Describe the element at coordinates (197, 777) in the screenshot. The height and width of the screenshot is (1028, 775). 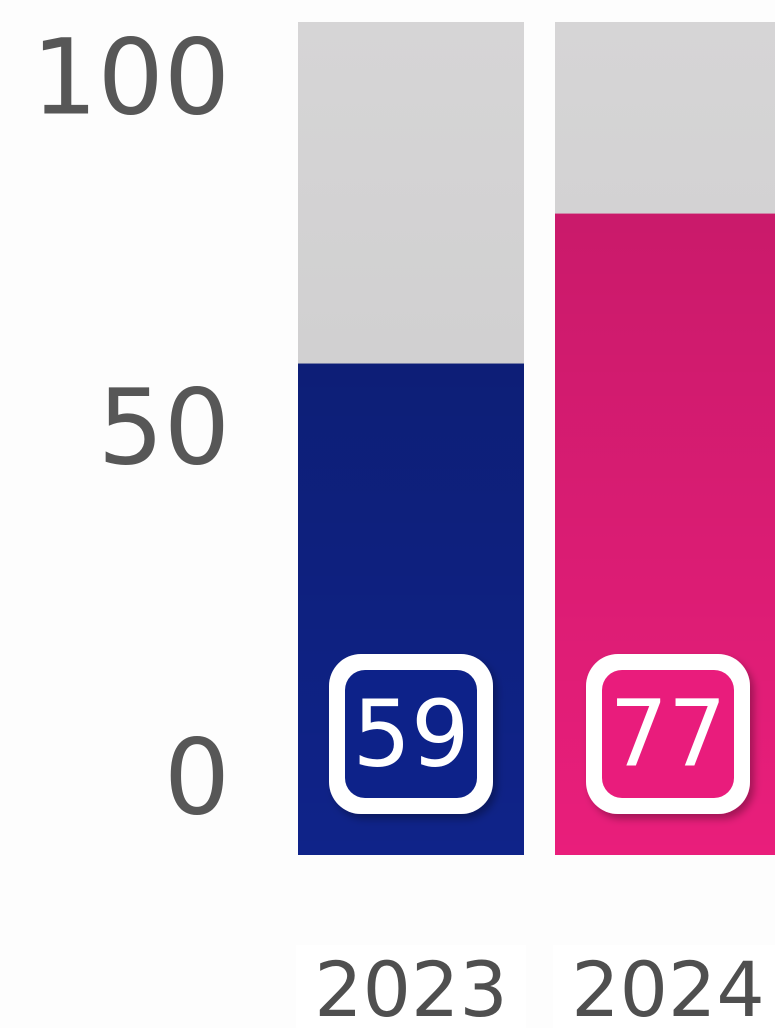
I see `y-tick-label: 0` at that location.